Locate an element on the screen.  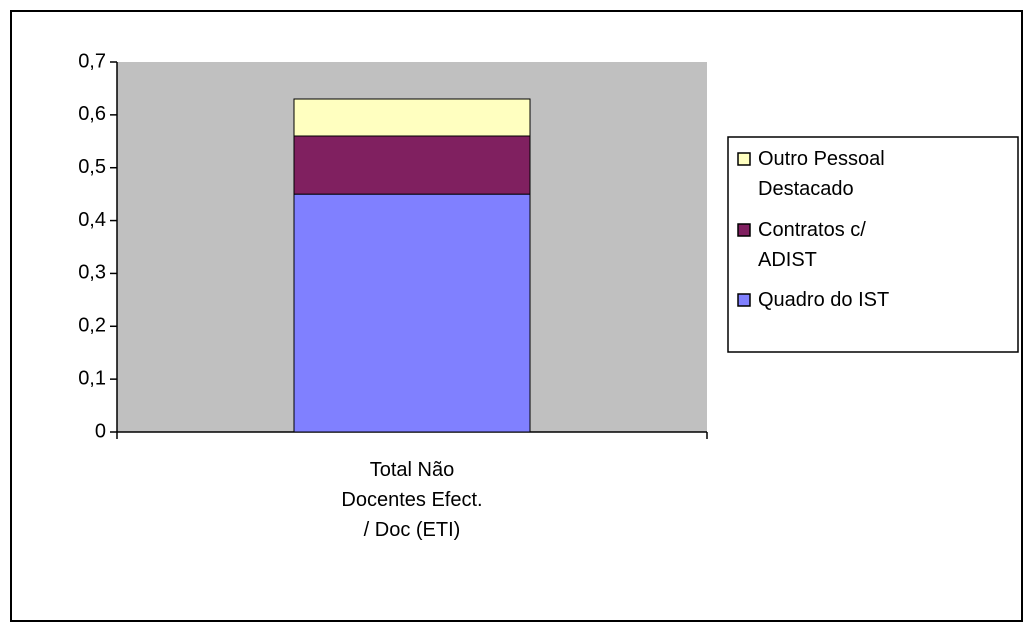
x-tick-label: Total Não Docentes Efect. / Doc (ETI) is located at coordinates (412, 500).